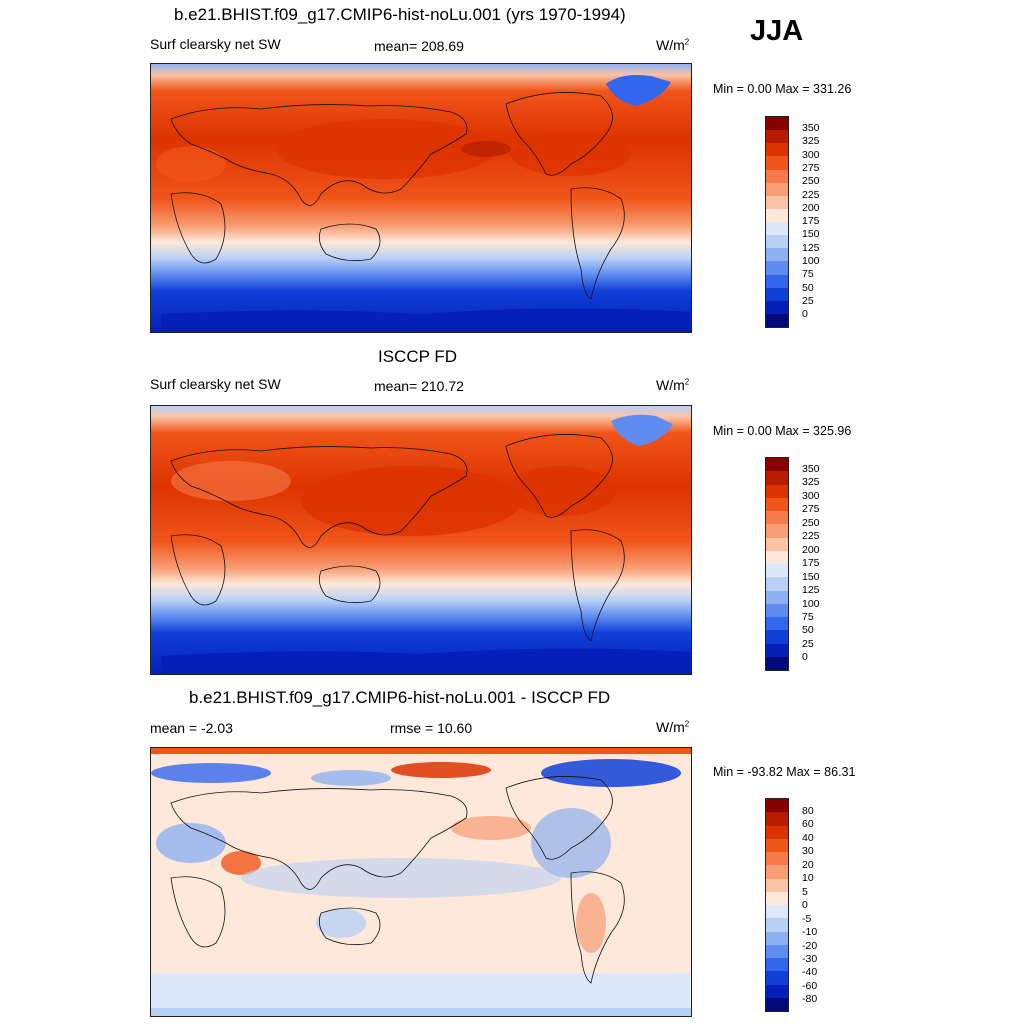 The image size is (1024, 1024). I want to click on rmse-label: rmse = 10.60, so click(431, 728).